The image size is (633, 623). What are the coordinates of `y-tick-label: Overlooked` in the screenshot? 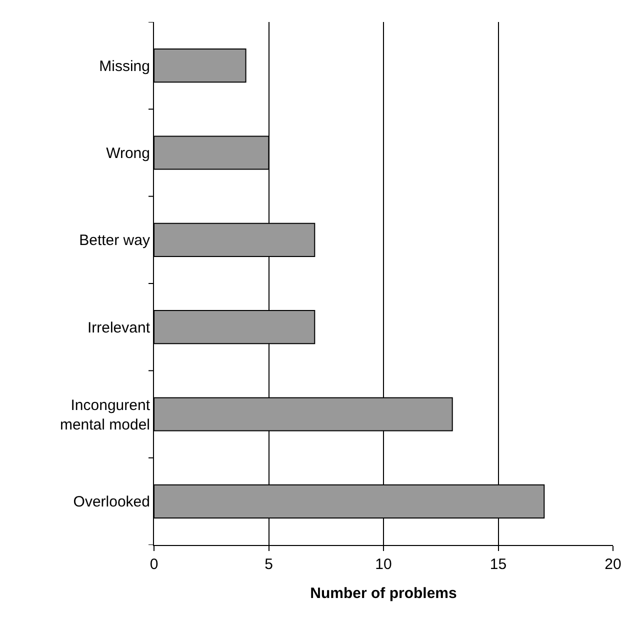 It's located at (111, 502).